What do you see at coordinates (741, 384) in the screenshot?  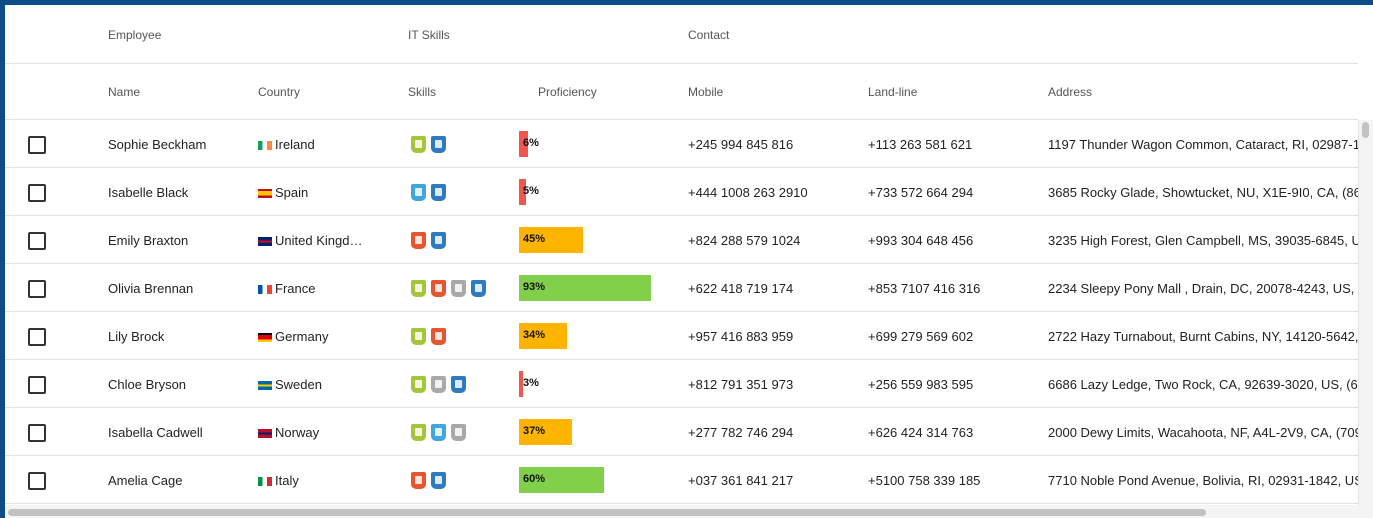 I see `mobile: +812 791 351 973` at bounding box center [741, 384].